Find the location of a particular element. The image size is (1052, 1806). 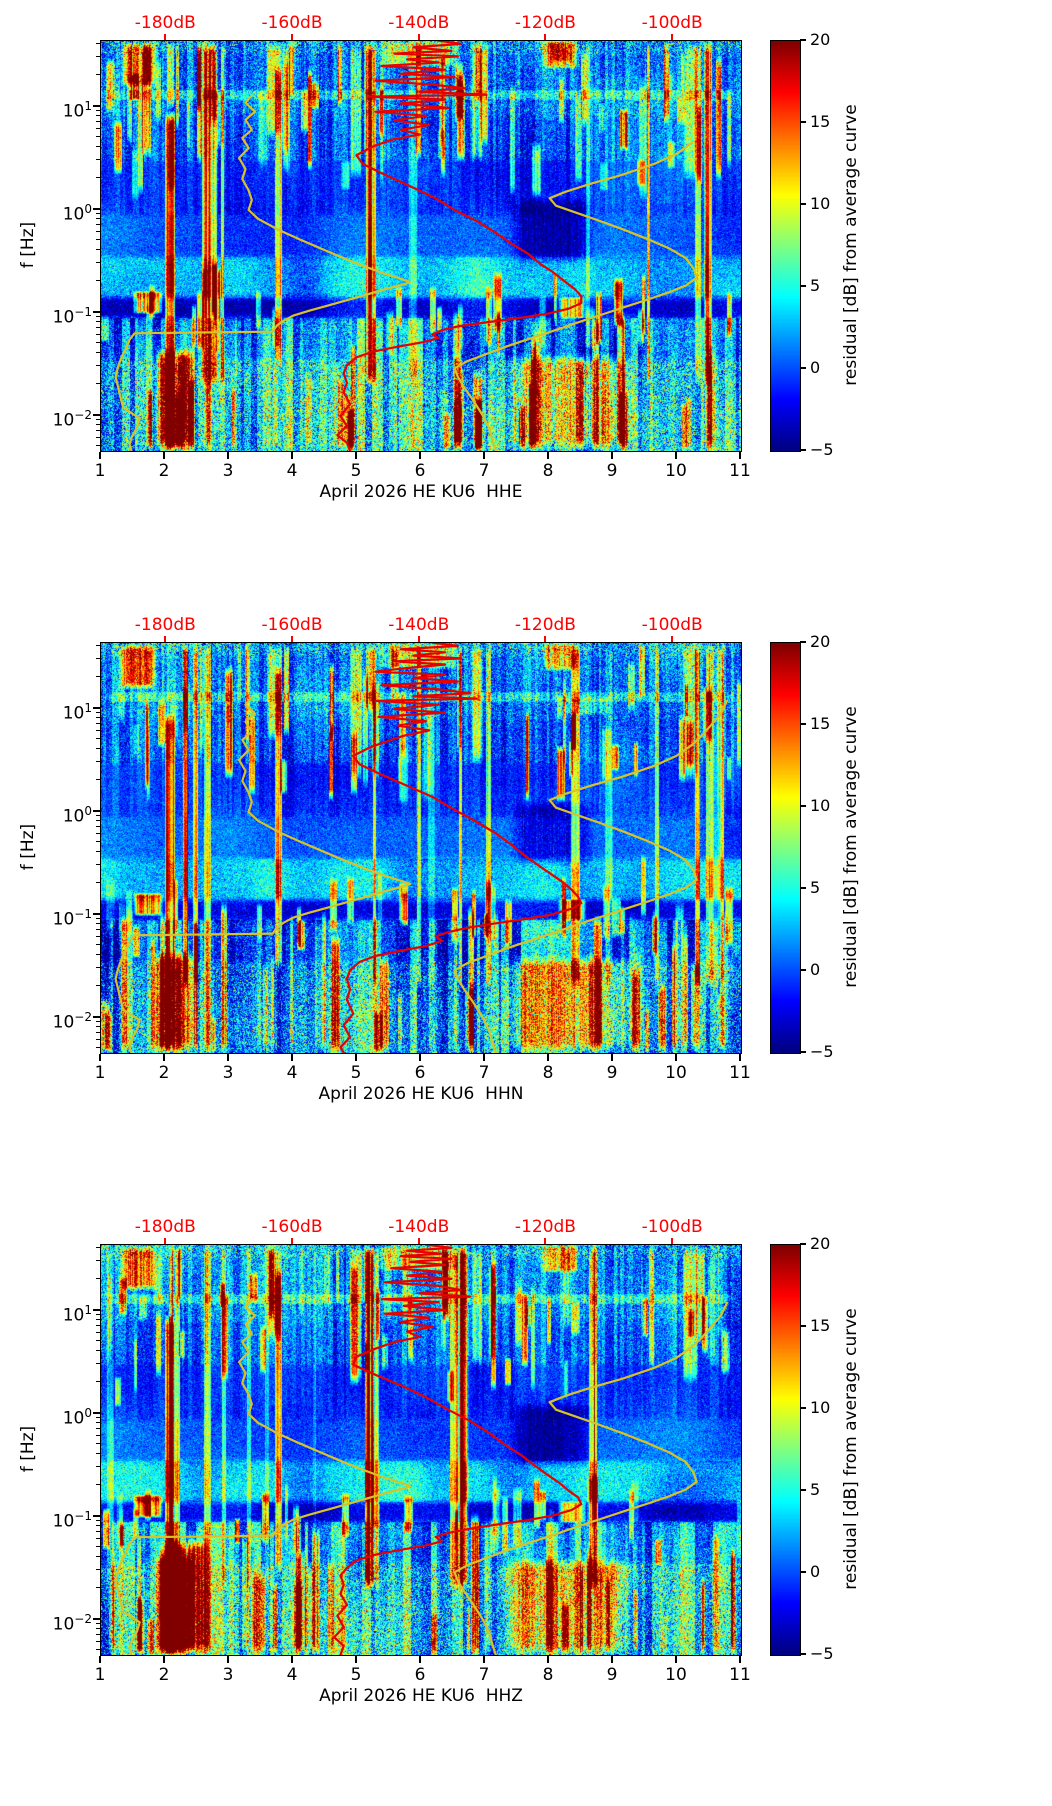

x-tick-label: 6 is located at coordinates (420, 1073).